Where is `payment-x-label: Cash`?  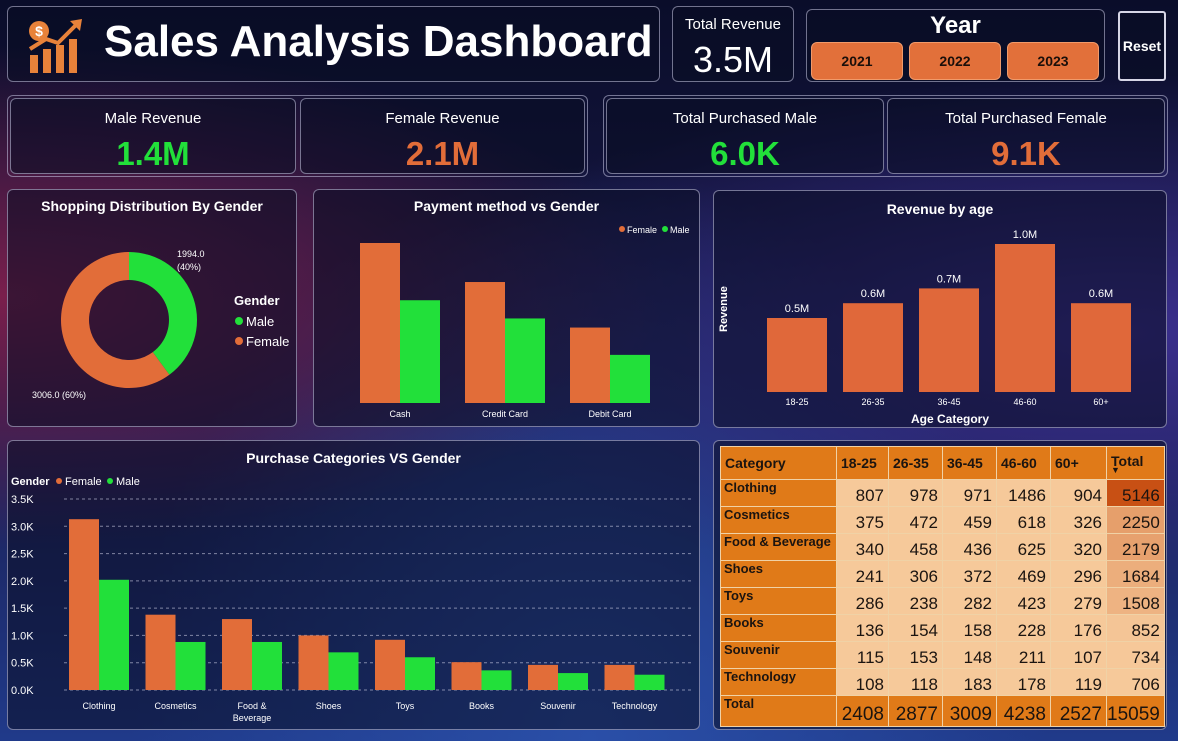 payment-x-label: Cash is located at coordinates (399, 414).